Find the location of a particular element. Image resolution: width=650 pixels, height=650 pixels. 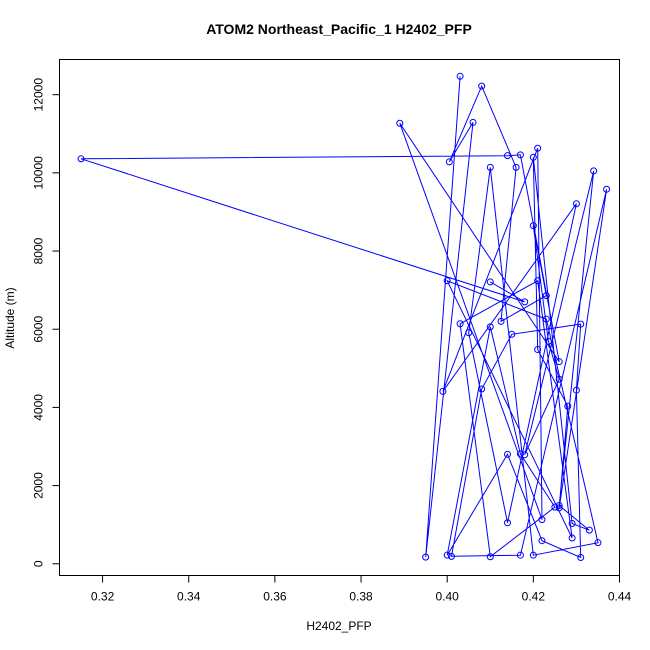

y-axis-label: Altitude (m) is located at coordinates (10, 317).